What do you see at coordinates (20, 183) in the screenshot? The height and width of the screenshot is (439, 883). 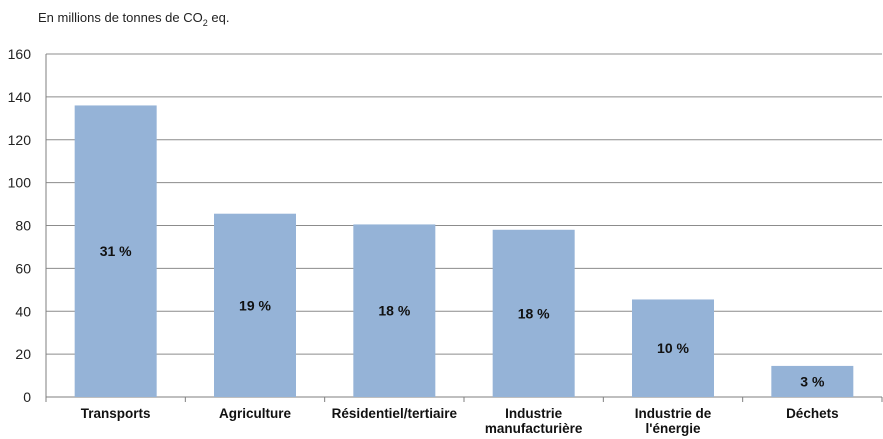 I see `y-tick-label: 100` at bounding box center [20, 183].